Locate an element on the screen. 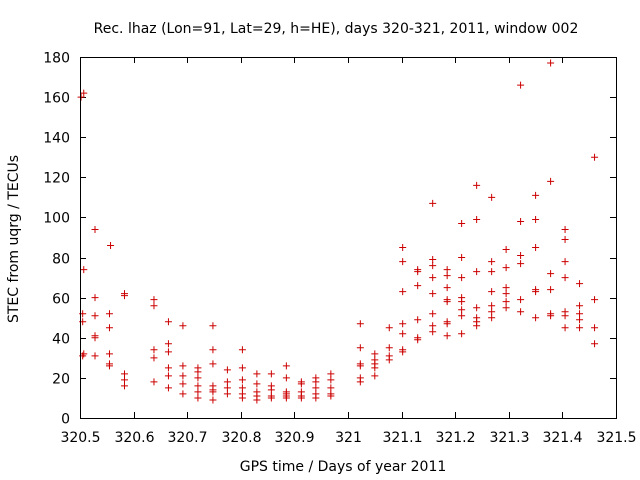 This screenshot has height=480, width=640. x-tick-label: 320.5 is located at coordinates (80, 438).